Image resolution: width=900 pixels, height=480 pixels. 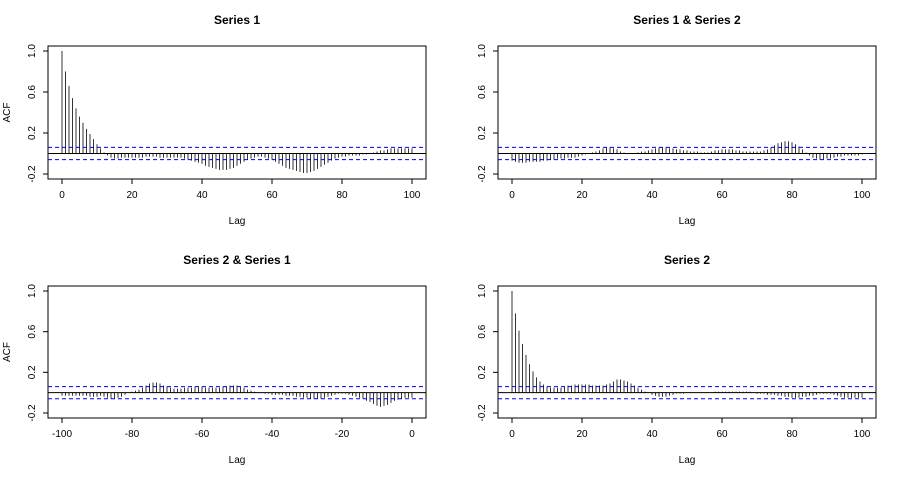 I want to click on x-tick-label: -60, so click(x=202, y=434).